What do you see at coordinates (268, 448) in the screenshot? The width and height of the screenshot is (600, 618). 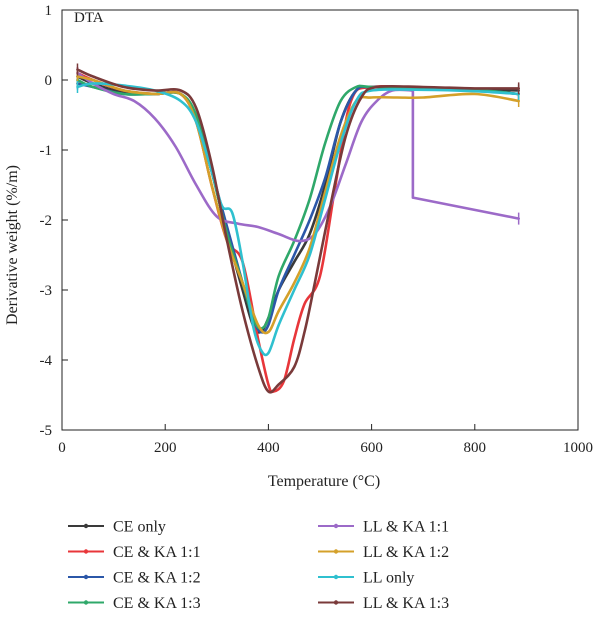 I see `x-tick-label: 400` at bounding box center [268, 448].